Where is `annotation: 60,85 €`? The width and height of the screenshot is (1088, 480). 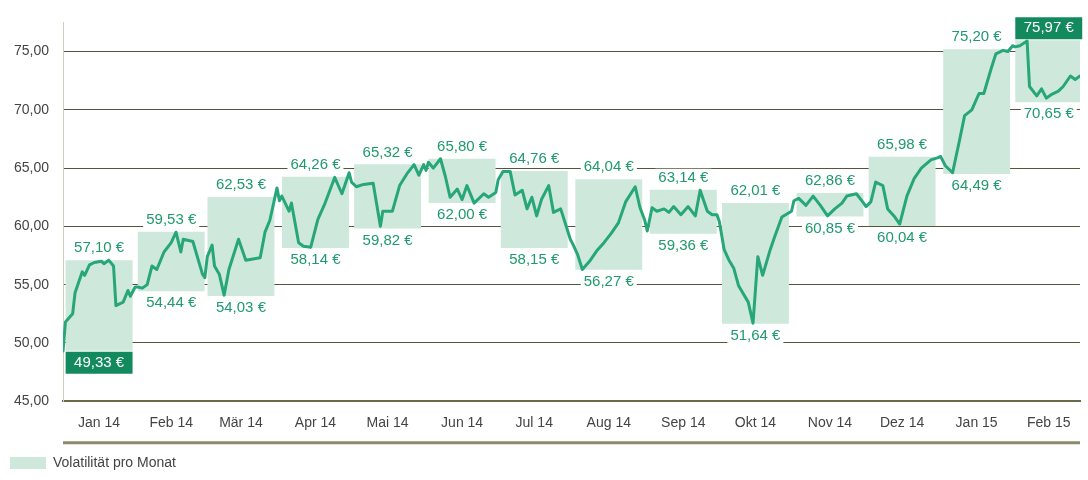 annotation: 60,85 € is located at coordinates (830, 227).